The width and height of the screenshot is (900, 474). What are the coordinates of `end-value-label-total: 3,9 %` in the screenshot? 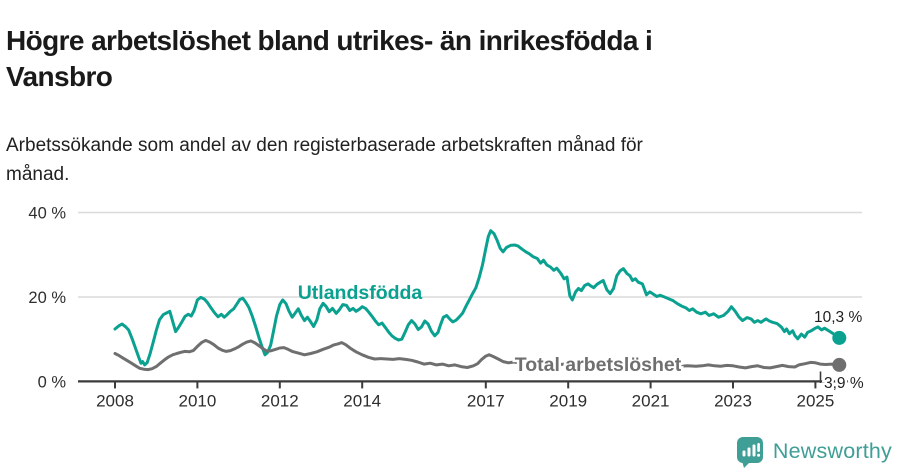 It's located at (844, 383).